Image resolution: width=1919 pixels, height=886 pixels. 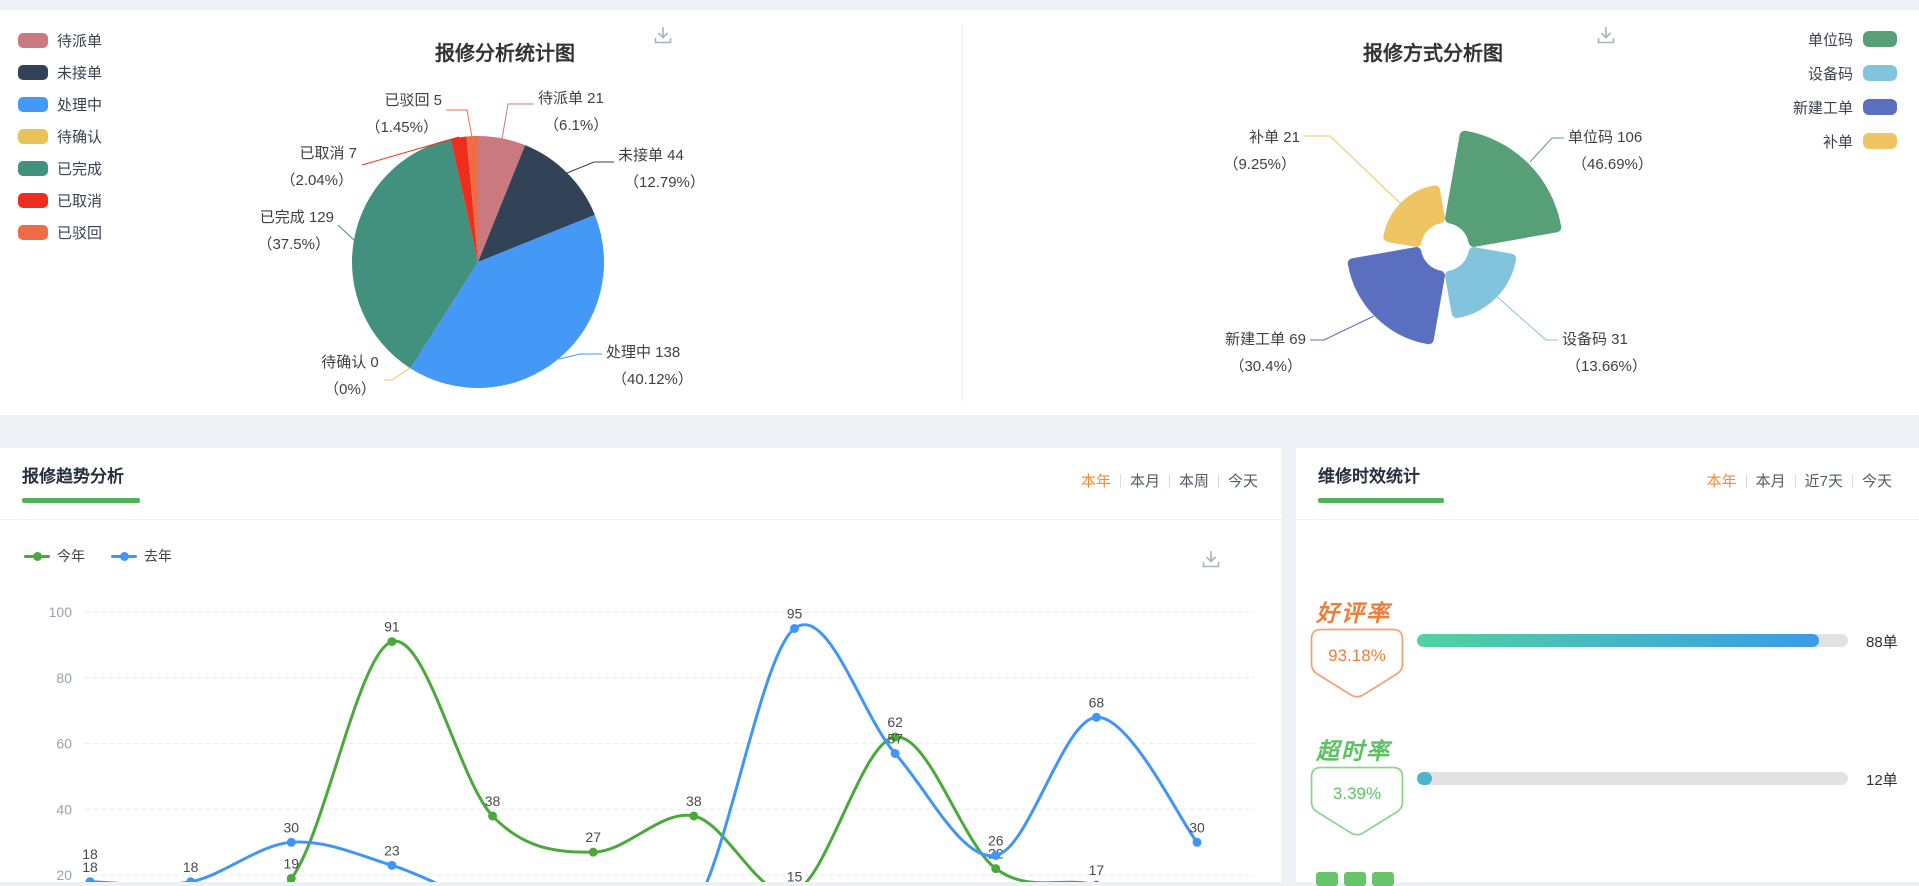 What do you see at coordinates (1353, 170) in the screenshot?
I see `rose-label-line` at bounding box center [1353, 170].